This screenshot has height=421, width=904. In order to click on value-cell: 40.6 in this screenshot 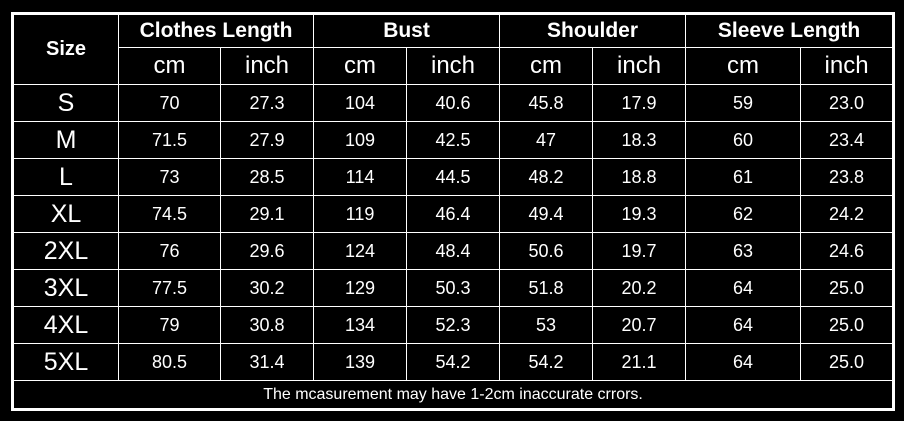, I will do `click(453, 103)`.